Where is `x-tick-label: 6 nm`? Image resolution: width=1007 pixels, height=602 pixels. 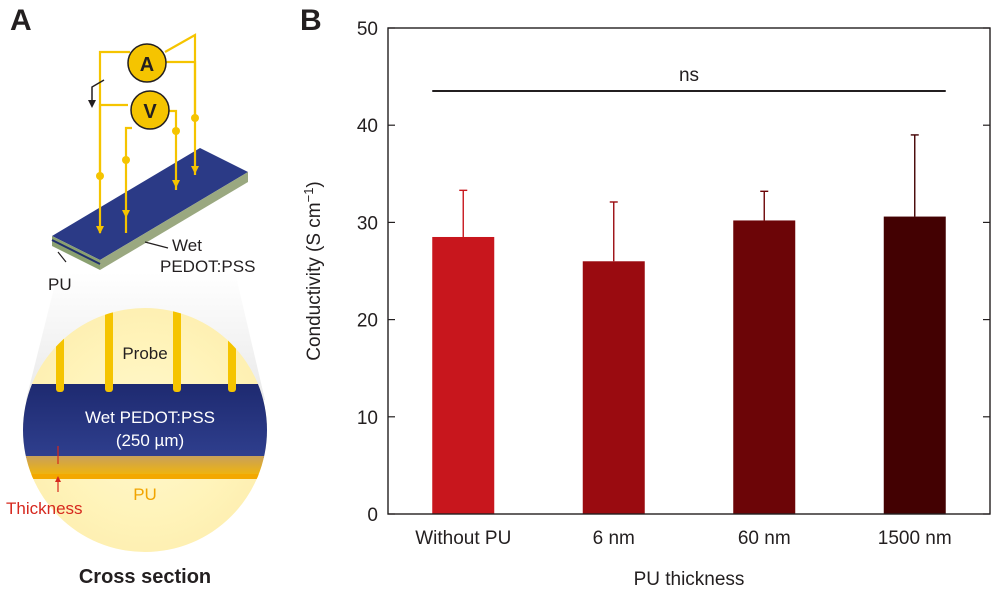
x-tick-label: 6 nm is located at coordinates (614, 538).